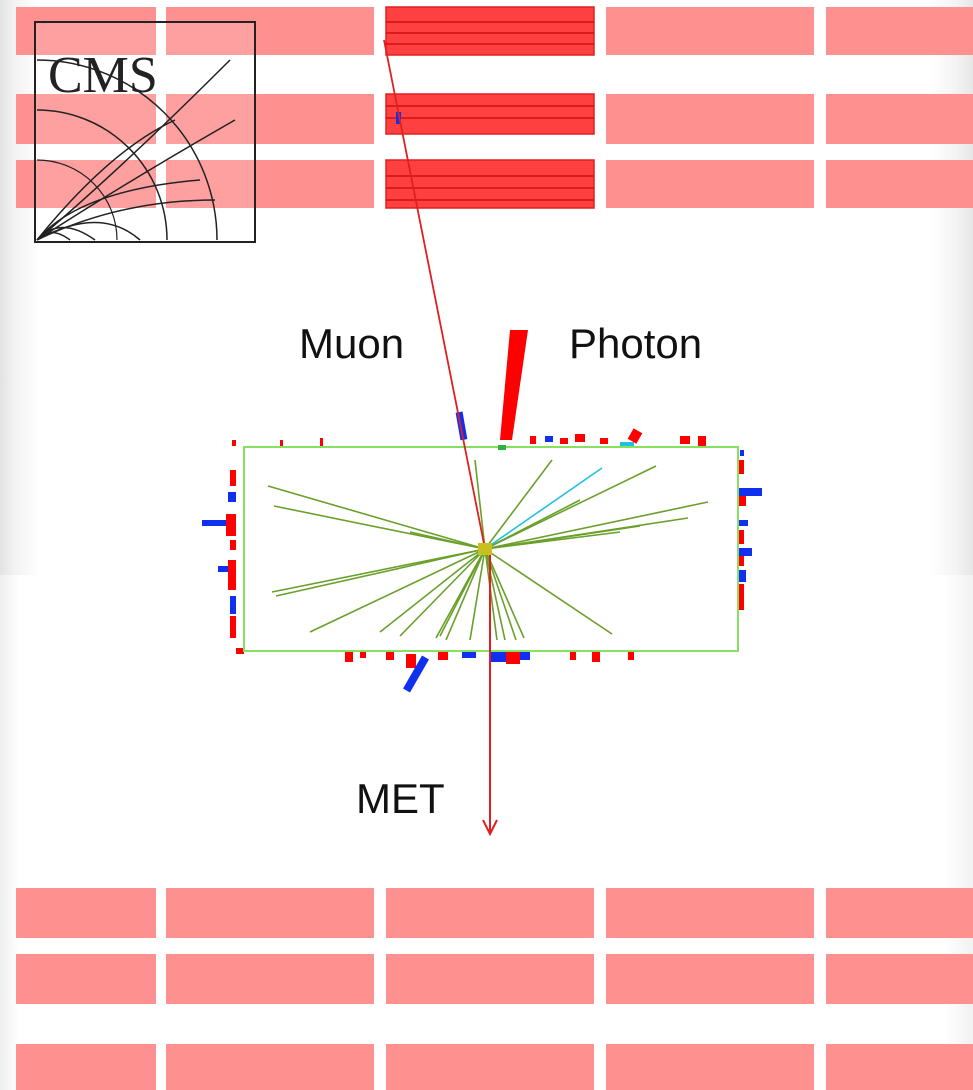  What do you see at coordinates (434, 294) in the screenshot?
I see `muon-track` at bounding box center [434, 294].